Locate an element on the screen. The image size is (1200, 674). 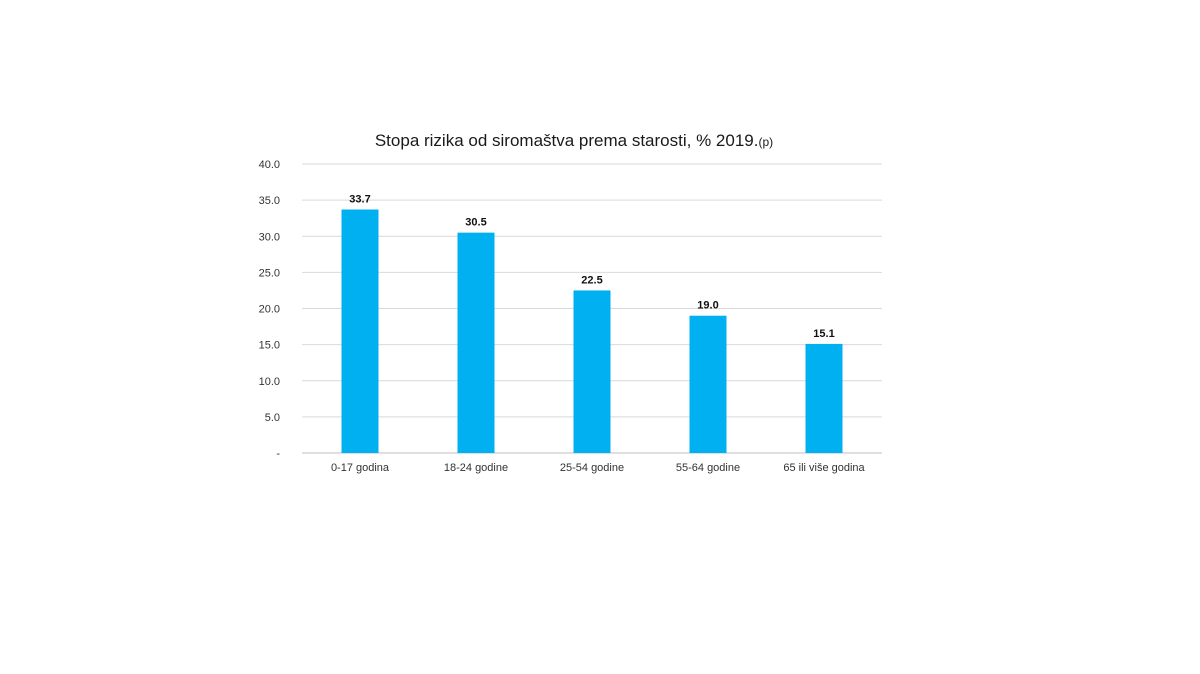
x-tick-label: 25-54 godine is located at coordinates (592, 468).